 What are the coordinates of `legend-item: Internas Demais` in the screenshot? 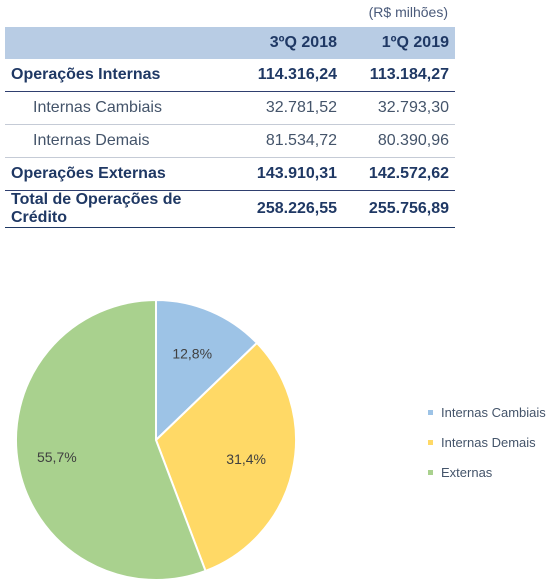 It's located at (487, 442).